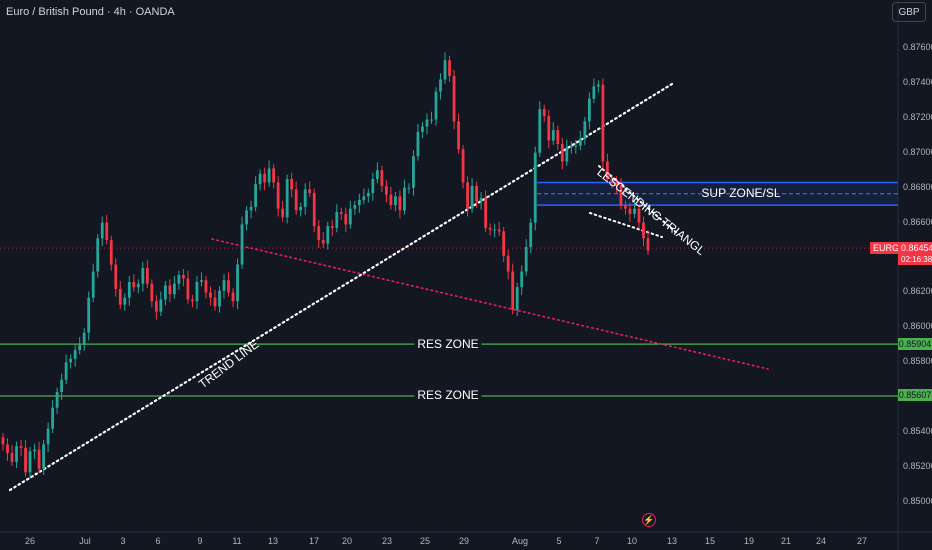 The height and width of the screenshot is (550, 932). What do you see at coordinates (786, 541) in the screenshot?
I see `x-tick-label: 21` at bounding box center [786, 541].